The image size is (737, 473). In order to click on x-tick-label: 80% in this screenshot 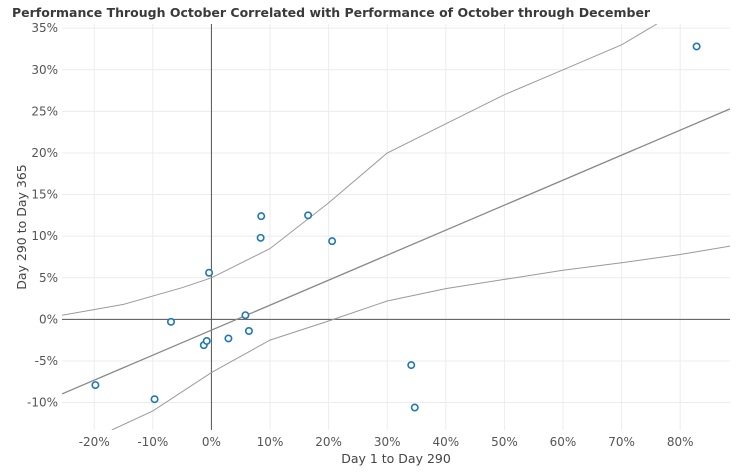, I will do `click(680, 442)`.